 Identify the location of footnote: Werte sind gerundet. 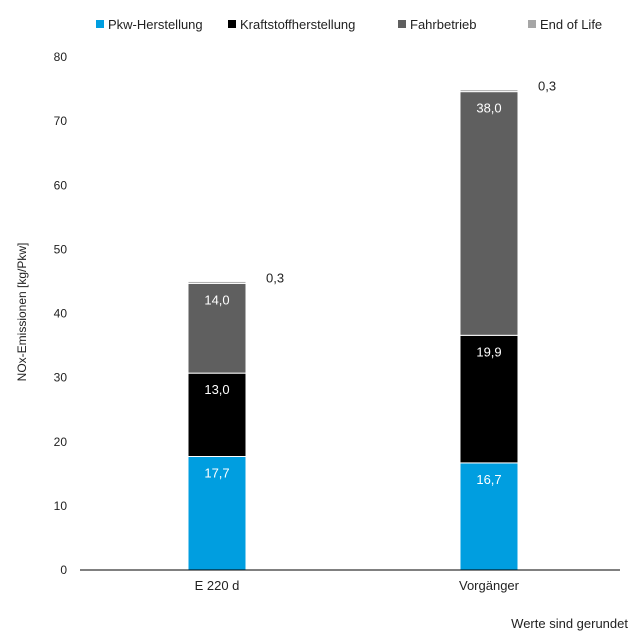
(569, 623).